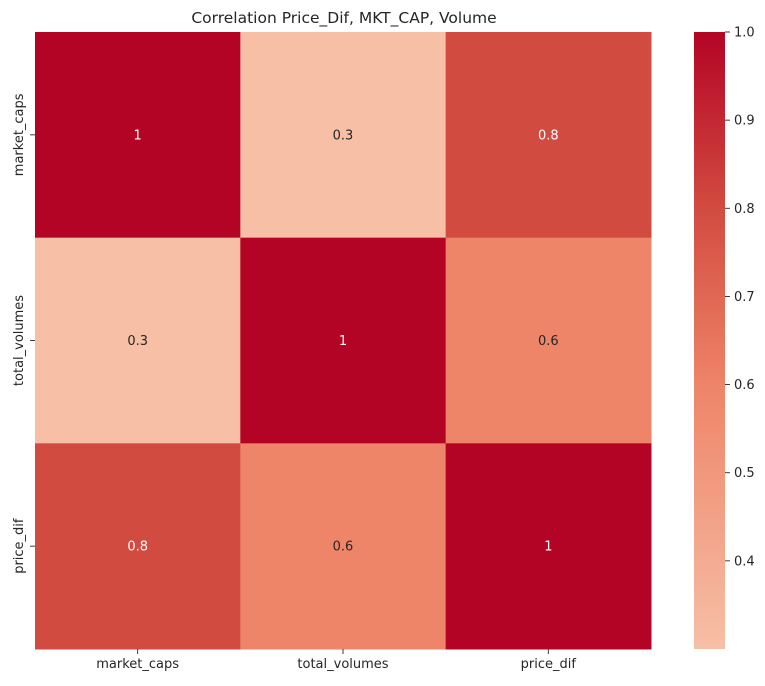  Describe the element at coordinates (342, 664) in the screenshot. I see `x-tick-label: total_volumes` at that location.